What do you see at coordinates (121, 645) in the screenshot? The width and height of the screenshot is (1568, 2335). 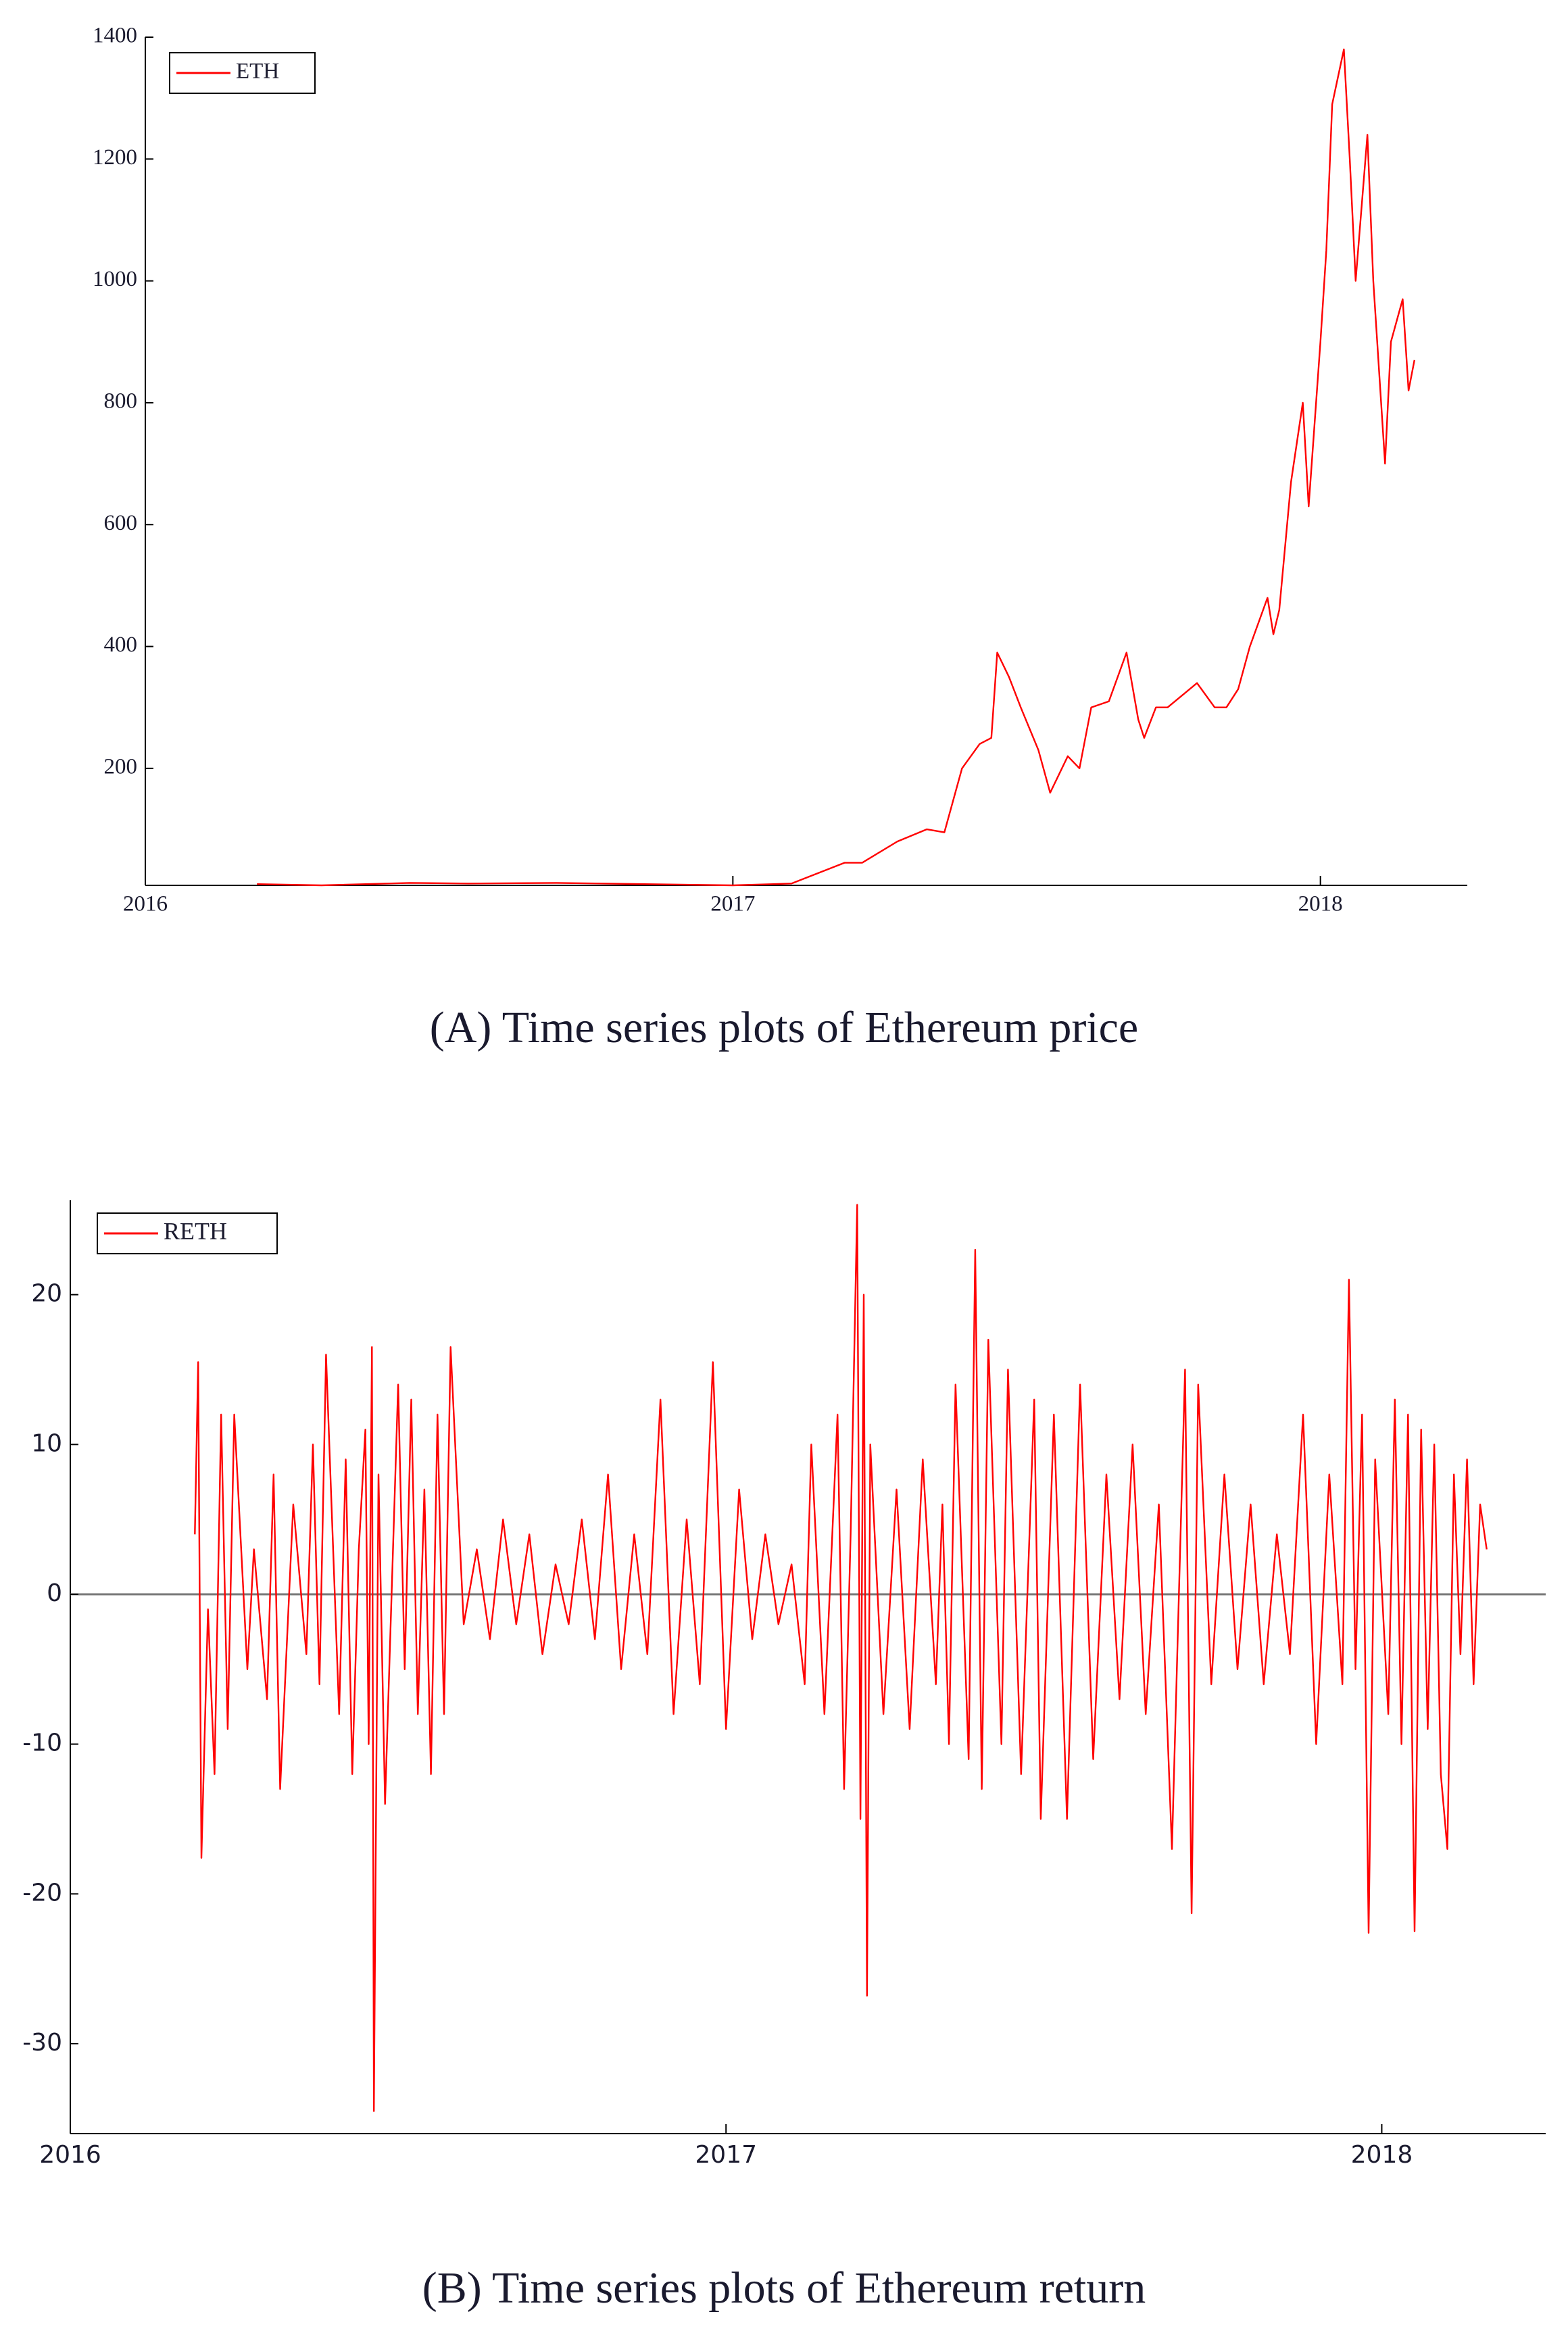 I see `y-tick-label: 400` at bounding box center [121, 645].